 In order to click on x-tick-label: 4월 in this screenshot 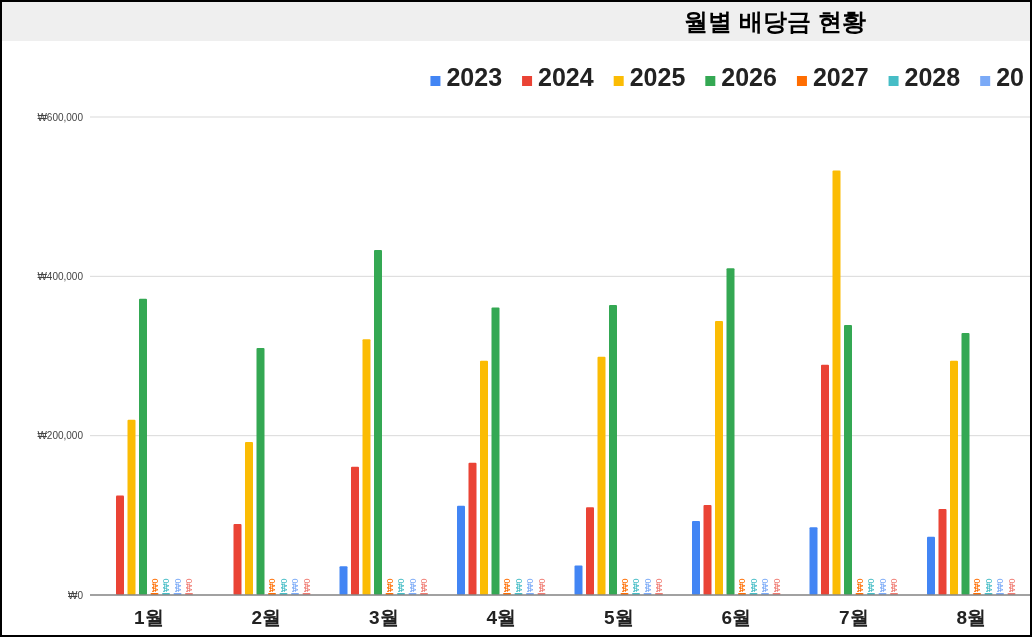, I will do `click(501, 617)`.